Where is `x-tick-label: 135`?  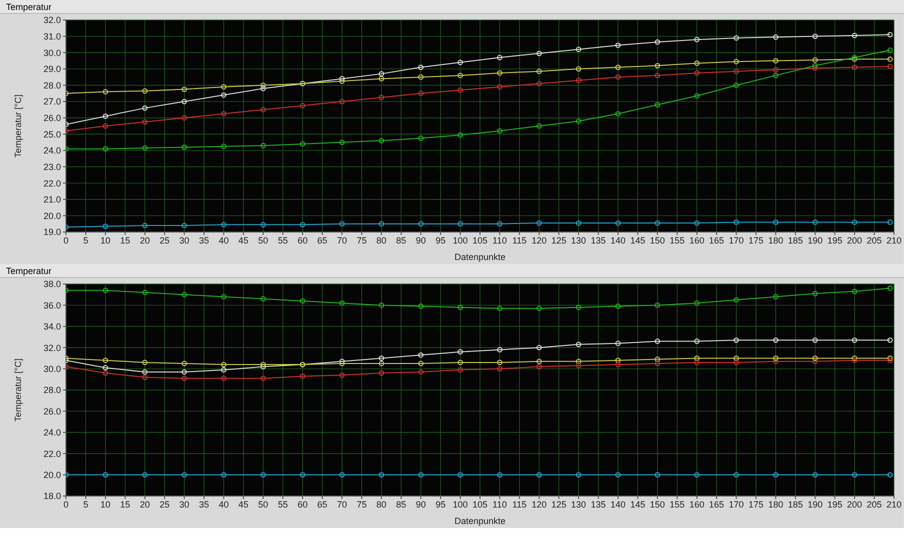 x-tick-label: 135 is located at coordinates (598, 240).